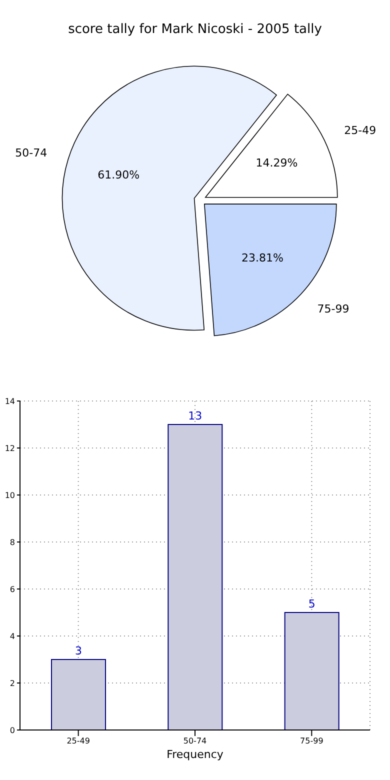  I want to click on data-label: 5, so click(312, 604).